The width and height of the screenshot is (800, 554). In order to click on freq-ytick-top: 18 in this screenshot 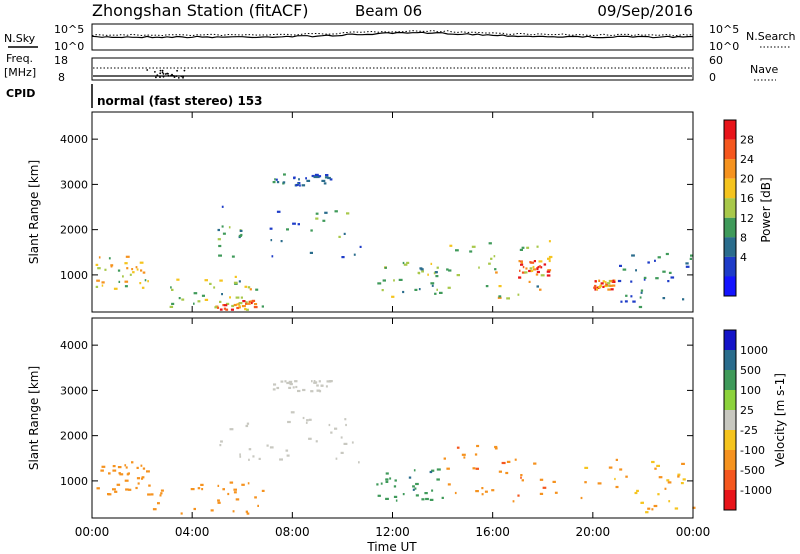, I will do `click(61, 60)`.